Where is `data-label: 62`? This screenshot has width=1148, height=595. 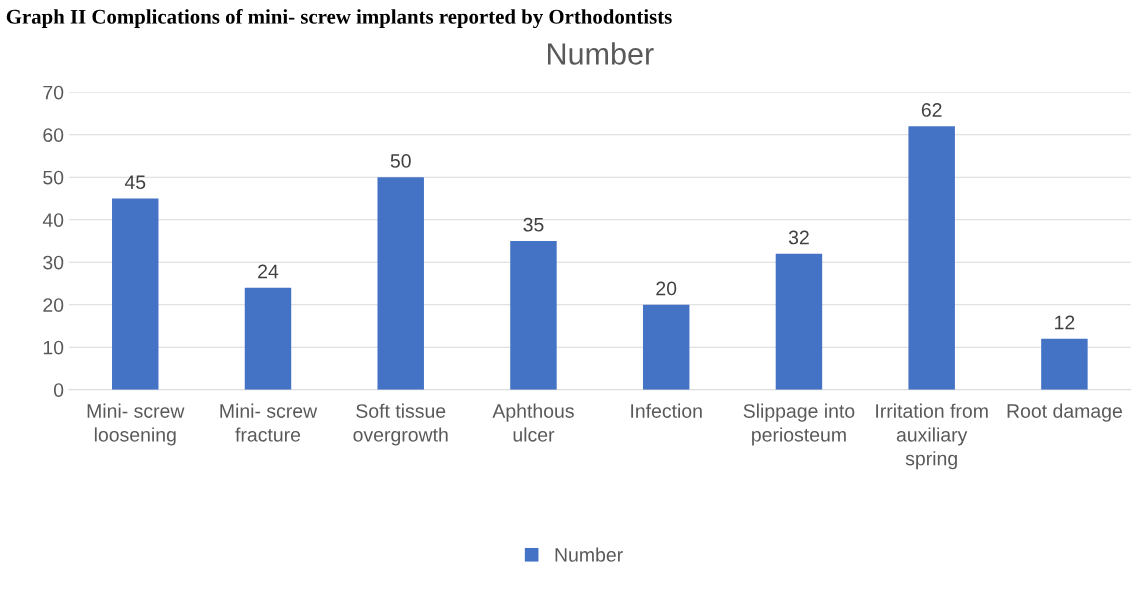
data-label: 62 is located at coordinates (931, 110).